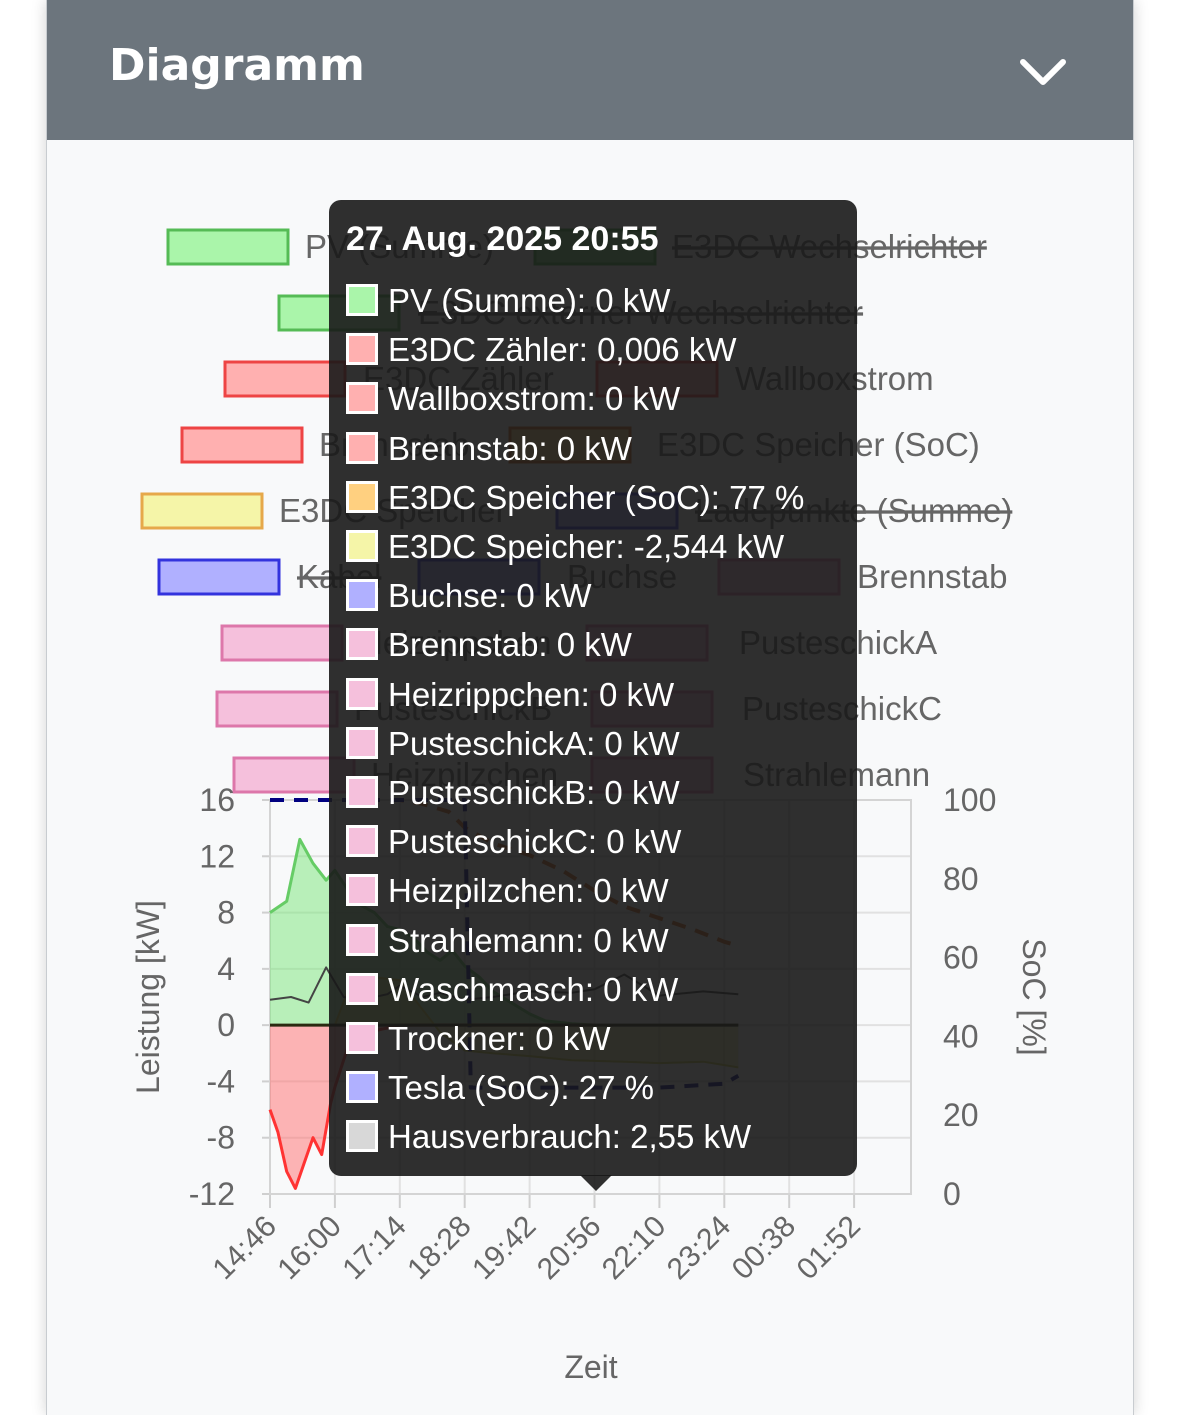  What do you see at coordinates (562, 350) in the screenshot?
I see `tooltip-row-text: E3DC Zähler: 0,006 kW` at bounding box center [562, 350].